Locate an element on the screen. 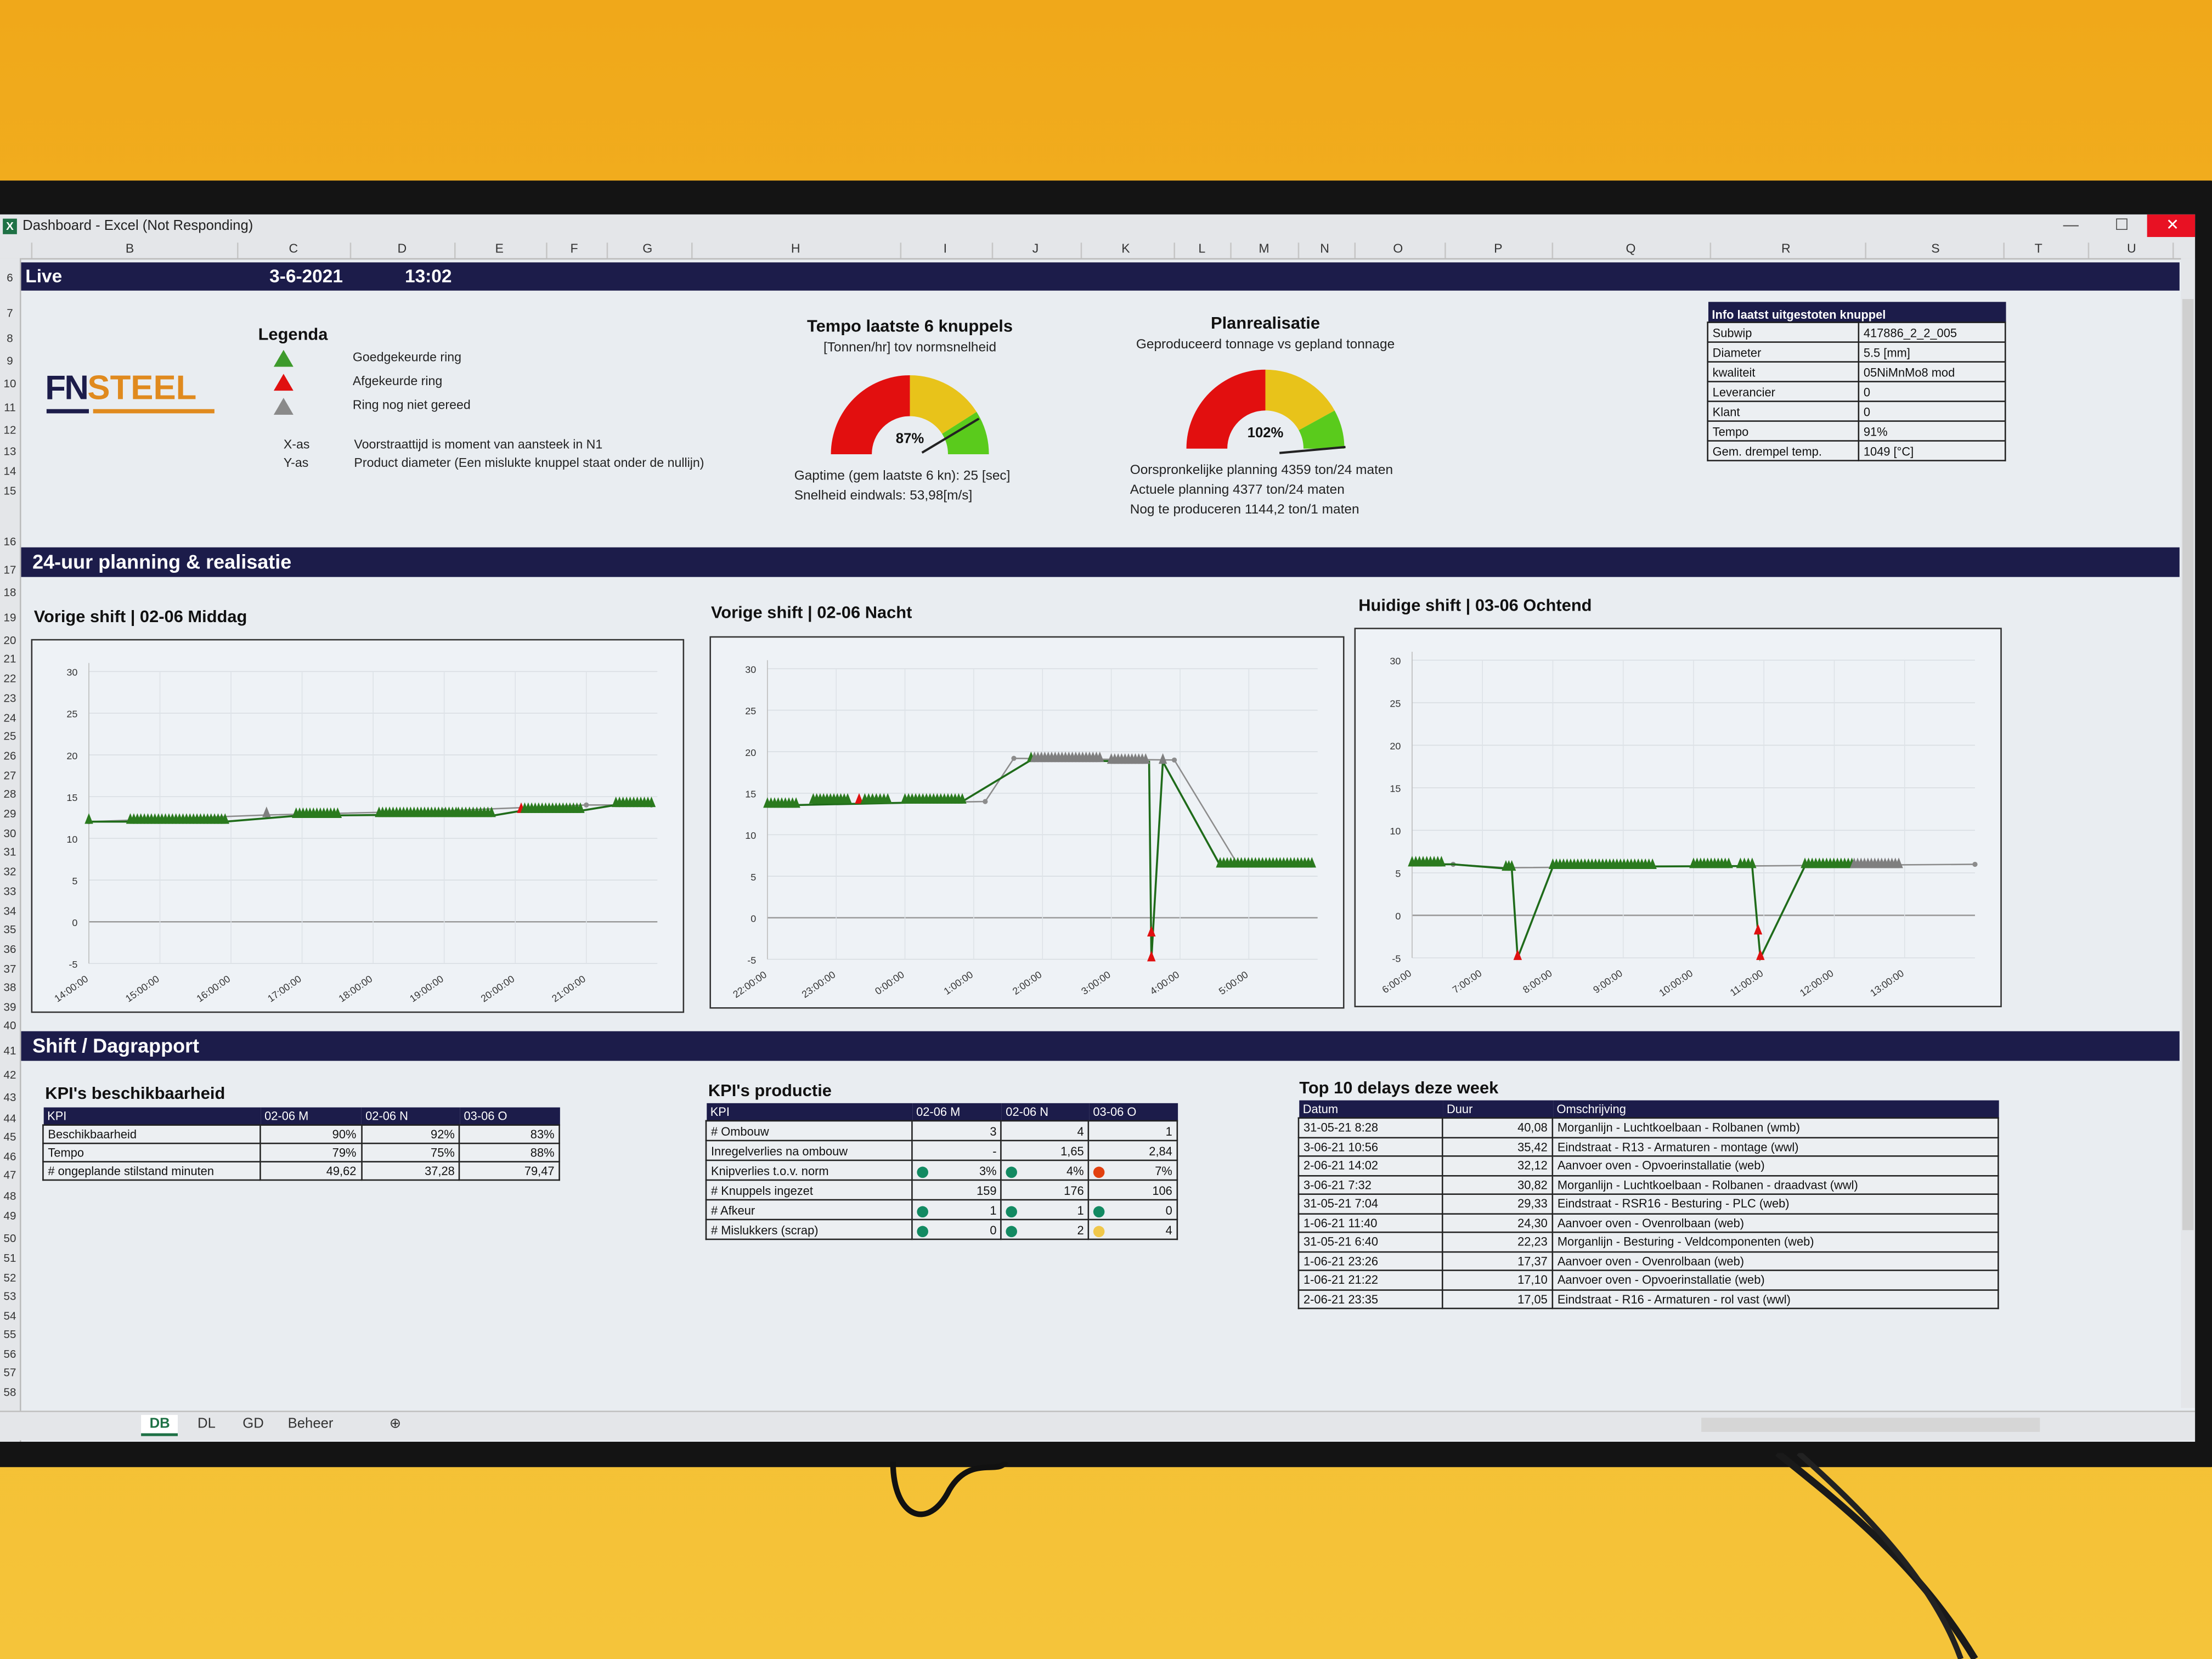 The width and height of the screenshot is (2212, 1659). delay-date: 3-06-21 10:56 is located at coordinates (1370, 1146).